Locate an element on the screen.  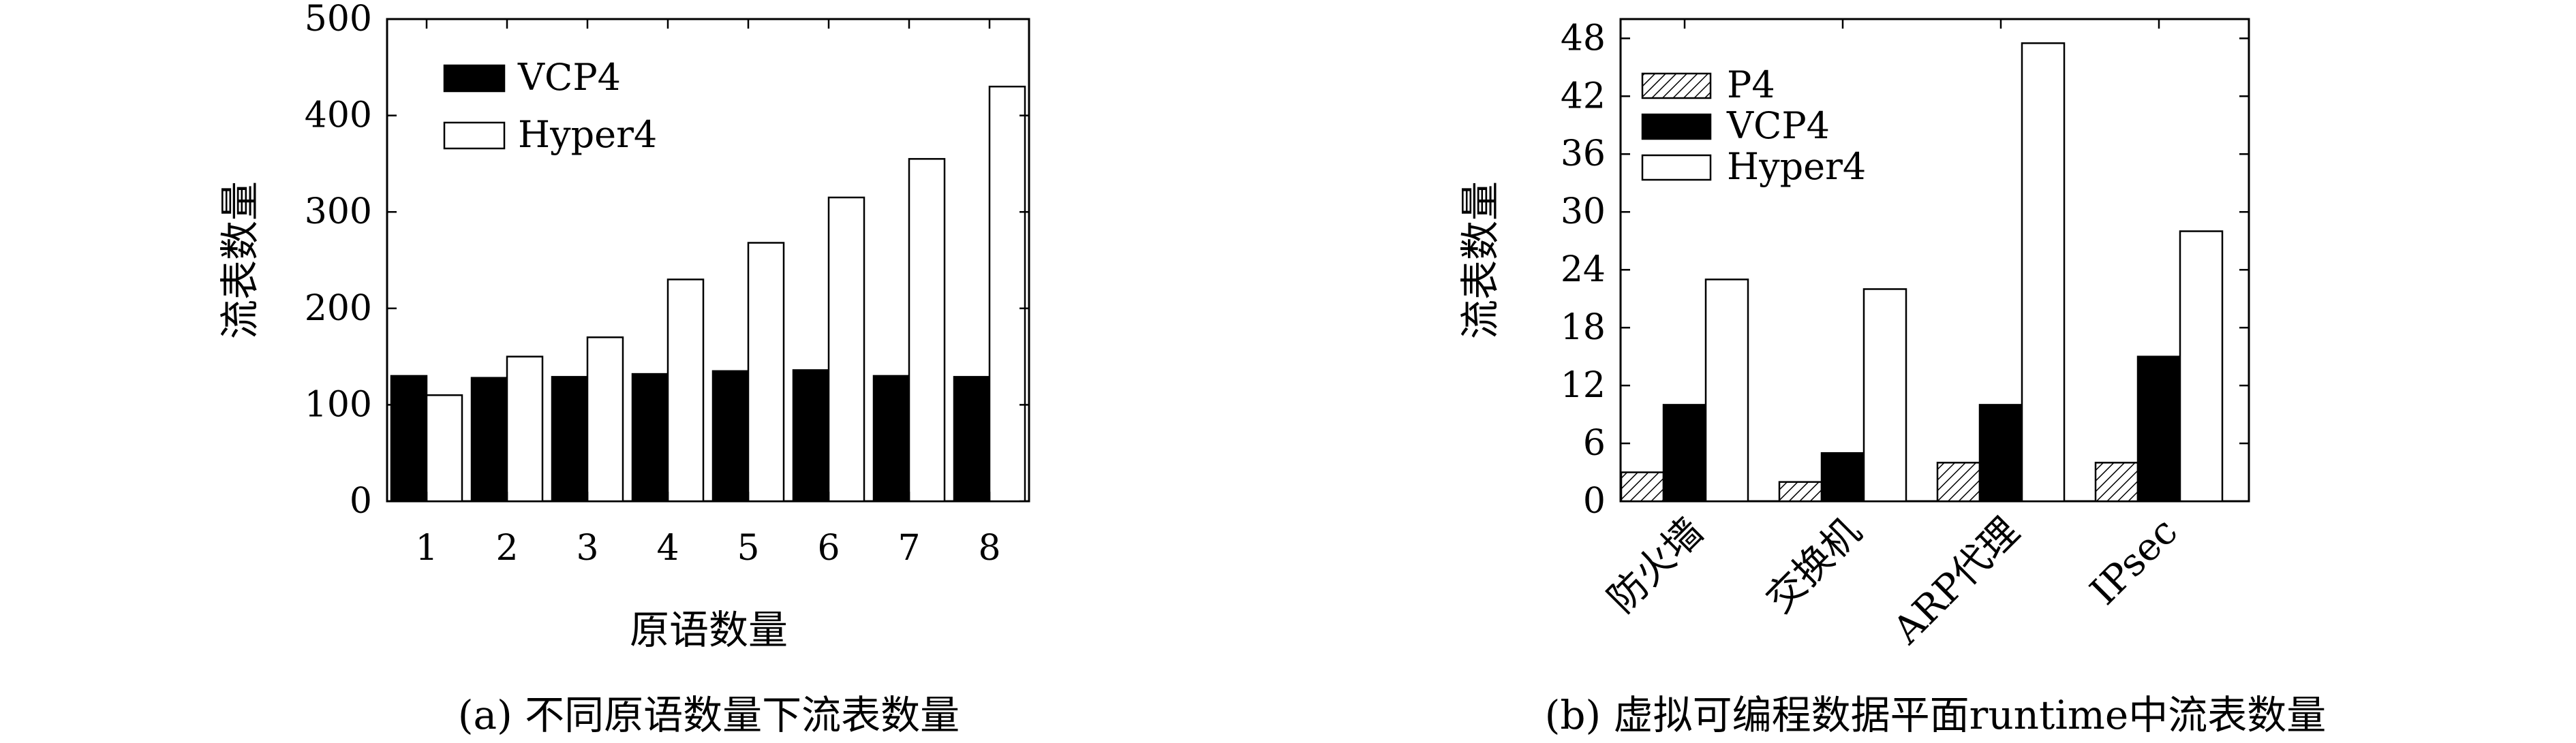
legend-label-p4: P4 is located at coordinates (1751, 84).